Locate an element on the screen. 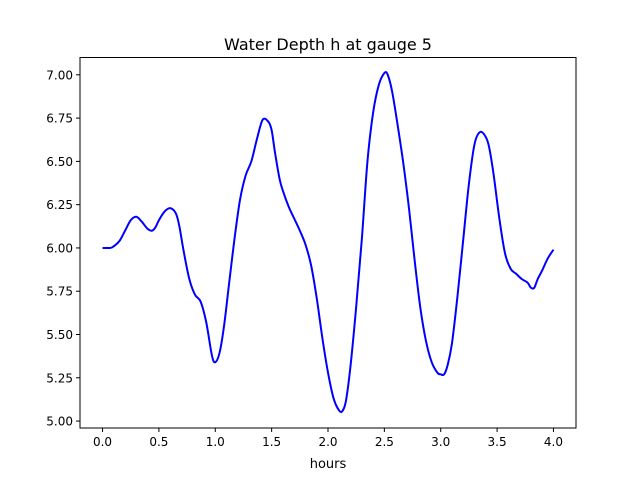 This screenshot has height=484, width=640. x-axis-label: hours is located at coordinates (328, 464).